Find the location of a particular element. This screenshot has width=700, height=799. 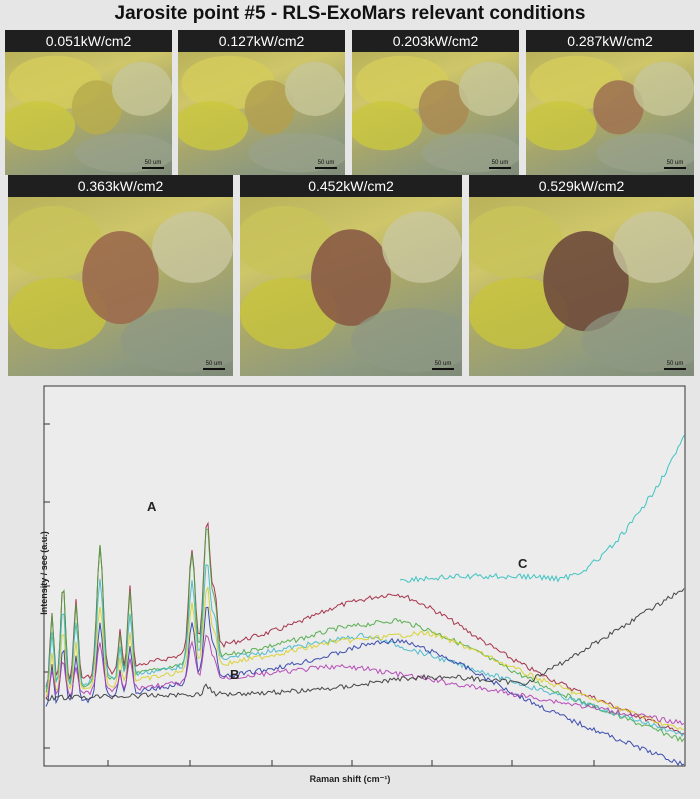

power-label: 0.051kW/cm2 is located at coordinates (88, 41).